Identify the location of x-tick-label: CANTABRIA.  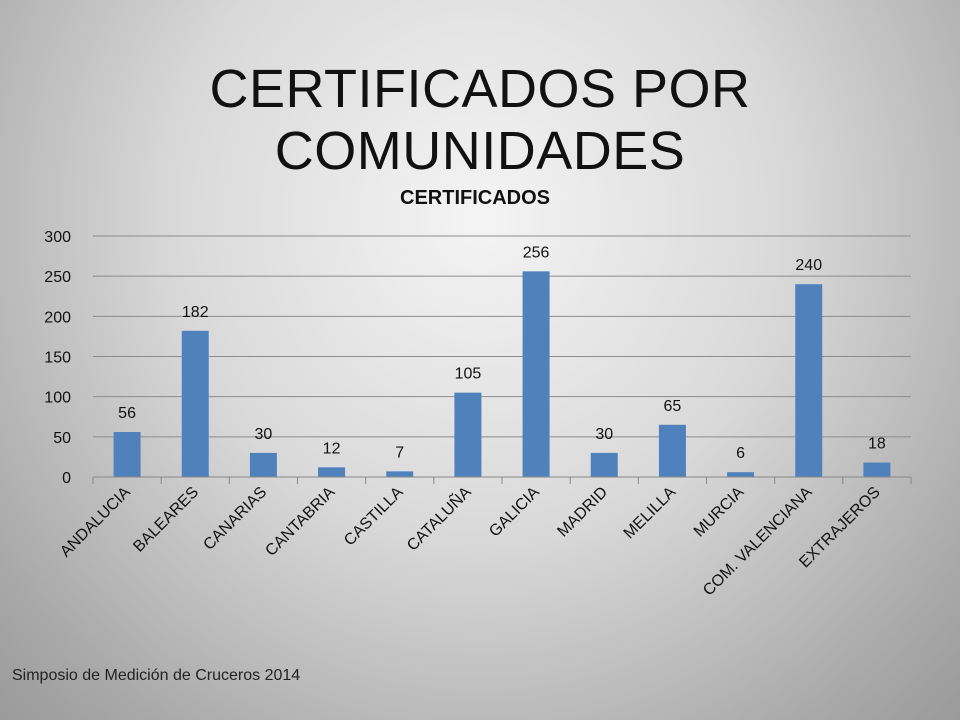
(300, 522).